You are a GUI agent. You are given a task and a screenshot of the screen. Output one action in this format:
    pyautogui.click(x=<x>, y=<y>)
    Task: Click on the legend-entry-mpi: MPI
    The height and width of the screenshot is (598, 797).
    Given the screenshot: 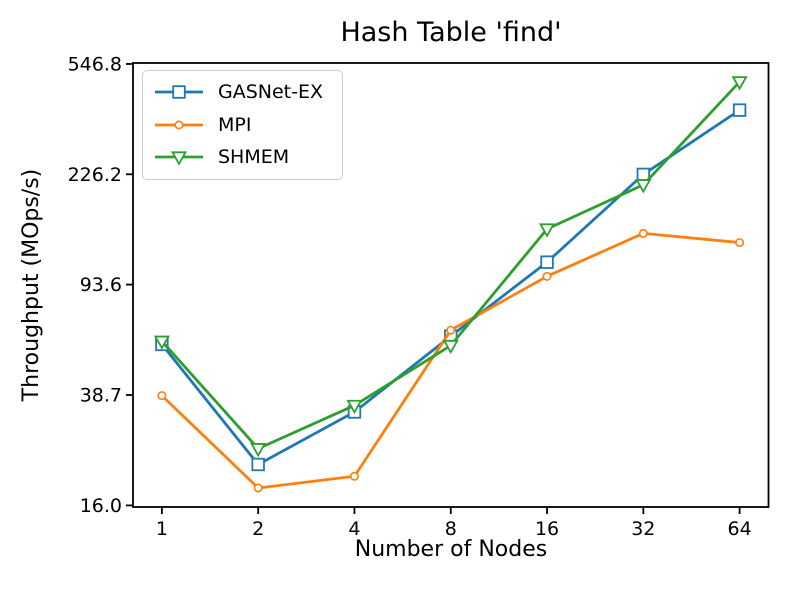 What is the action you would take?
    pyautogui.click(x=247, y=125)
    